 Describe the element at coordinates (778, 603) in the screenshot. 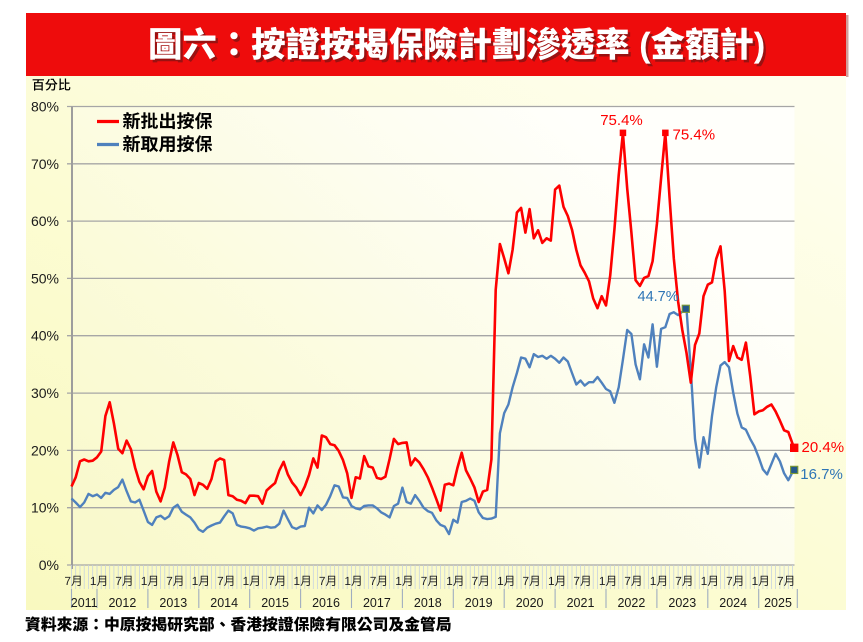

I see `svg-text: 2025` at that location.